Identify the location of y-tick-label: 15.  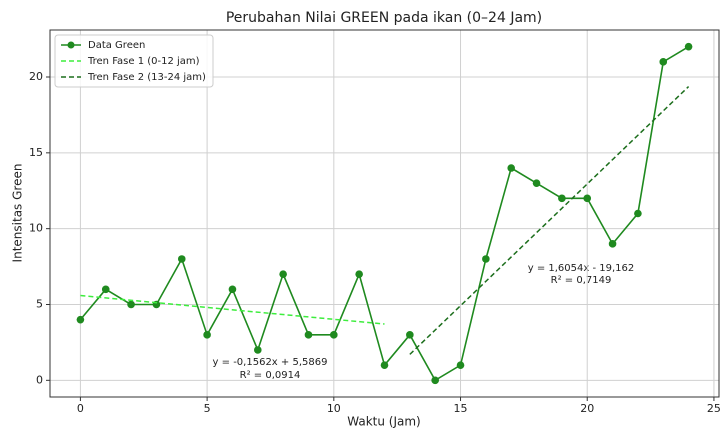
(36, 152).